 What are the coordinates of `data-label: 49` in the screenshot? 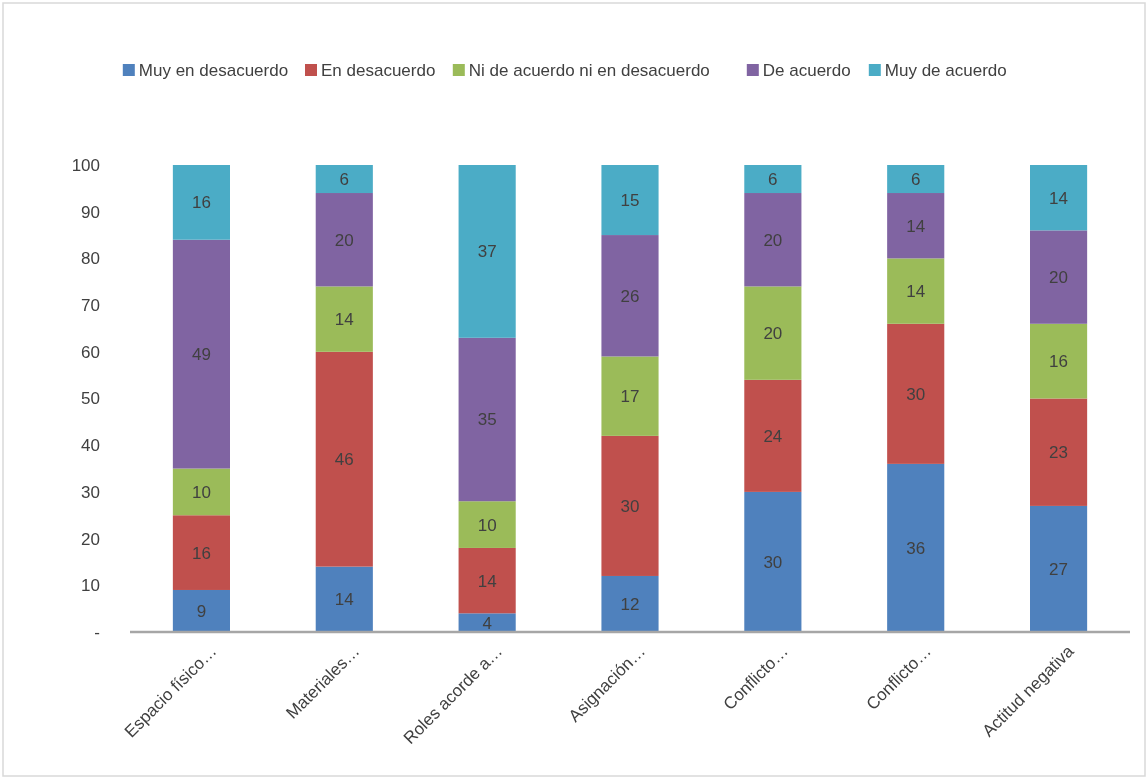 It's located at (201, 355).